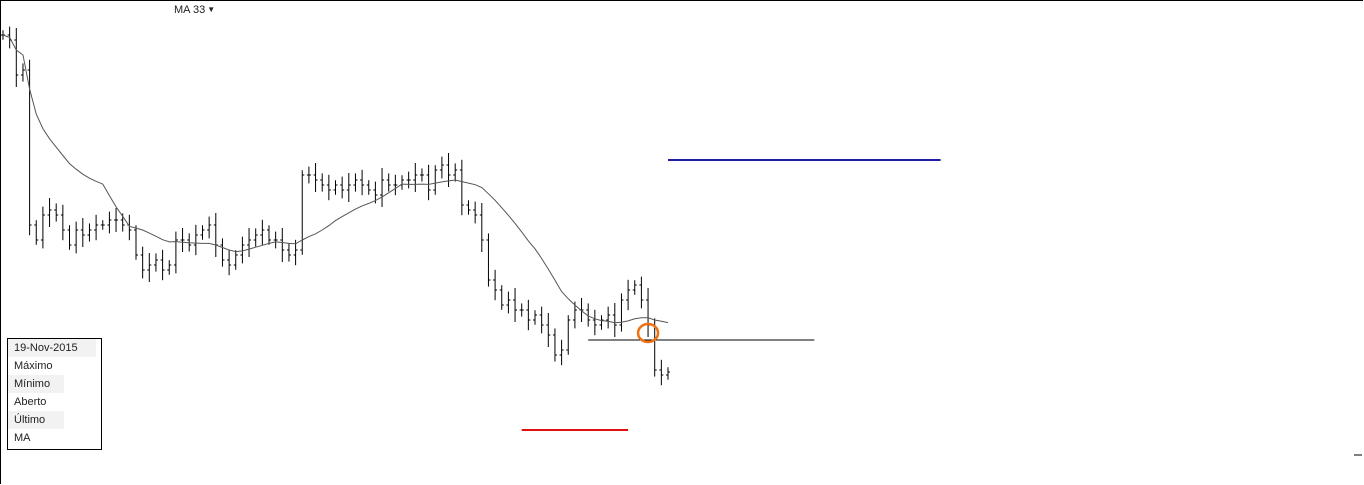  I want to click on info-row-ma: MA, so click(22, 438).